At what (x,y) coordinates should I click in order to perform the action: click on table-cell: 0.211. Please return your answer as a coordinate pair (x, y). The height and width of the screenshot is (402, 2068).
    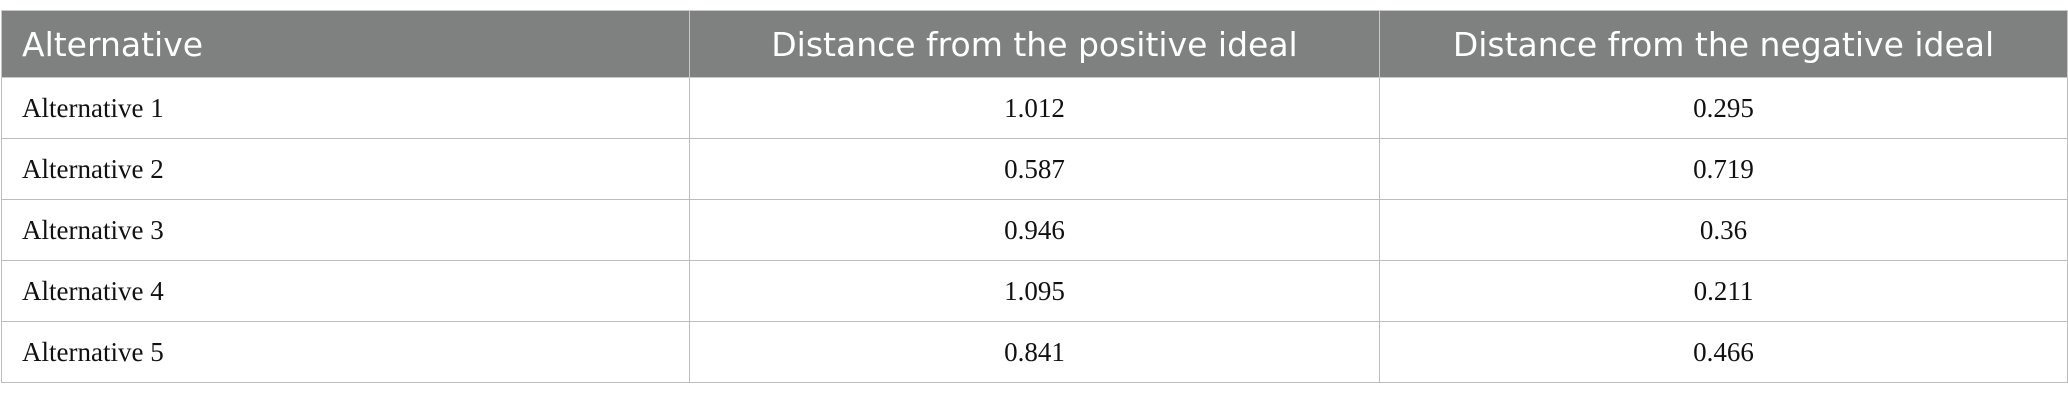
    Looking at the image, I should click on (1723, 291).